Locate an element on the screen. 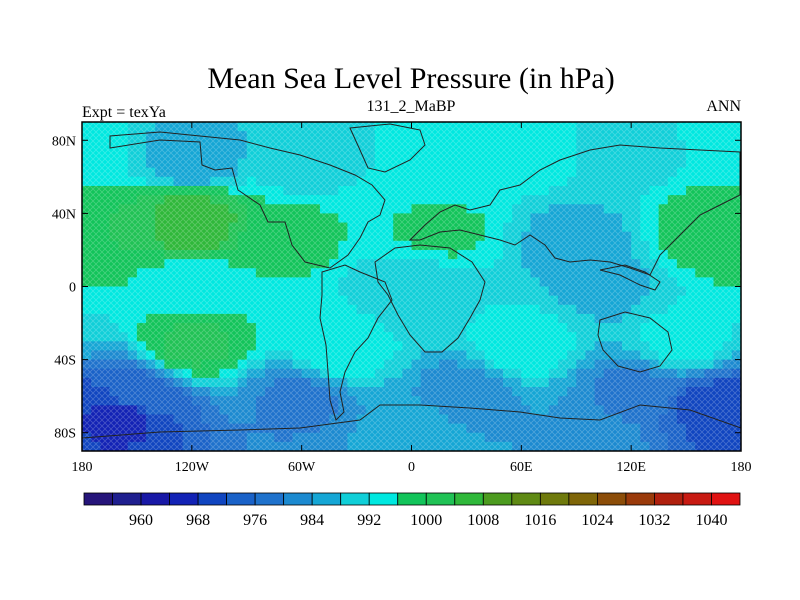 The height and width of the screenshot is (600, 800). colorbar is located at coordinates (412, 499).